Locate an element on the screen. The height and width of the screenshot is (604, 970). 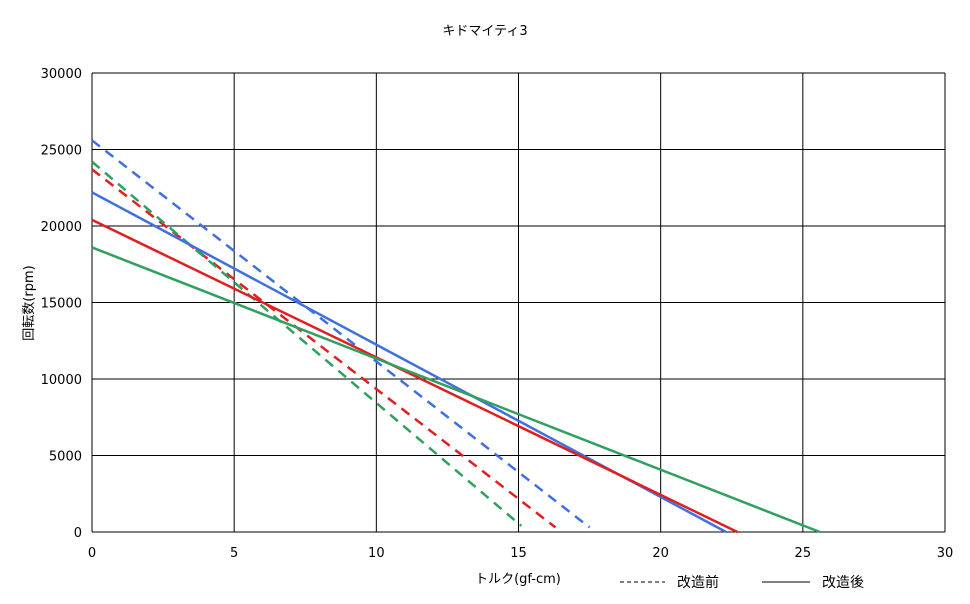
y-tick-label: 10000 is located at coordinates (61, 380).